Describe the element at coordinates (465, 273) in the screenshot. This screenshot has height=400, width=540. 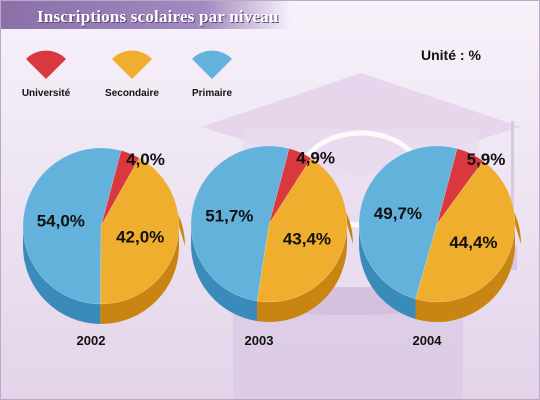
I see `pie-2004-side-secondaire` at that location.